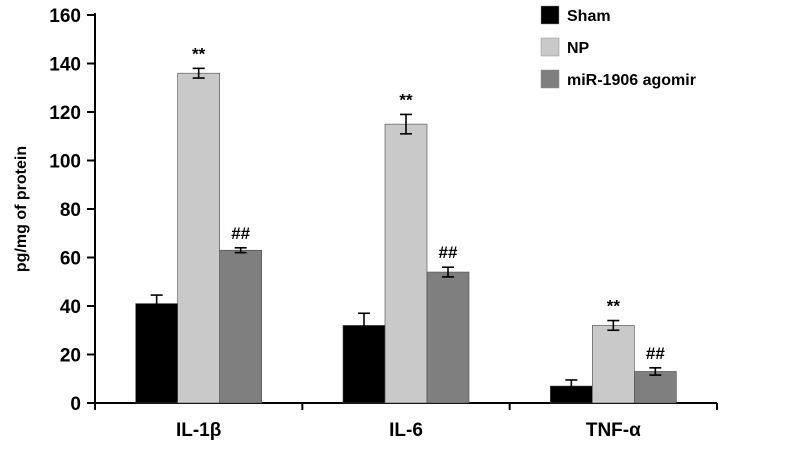  What do you see at coordinates (70, 356) in the screenshot?
I see `y-tick-label: 20` at bounding box center [70, 356].